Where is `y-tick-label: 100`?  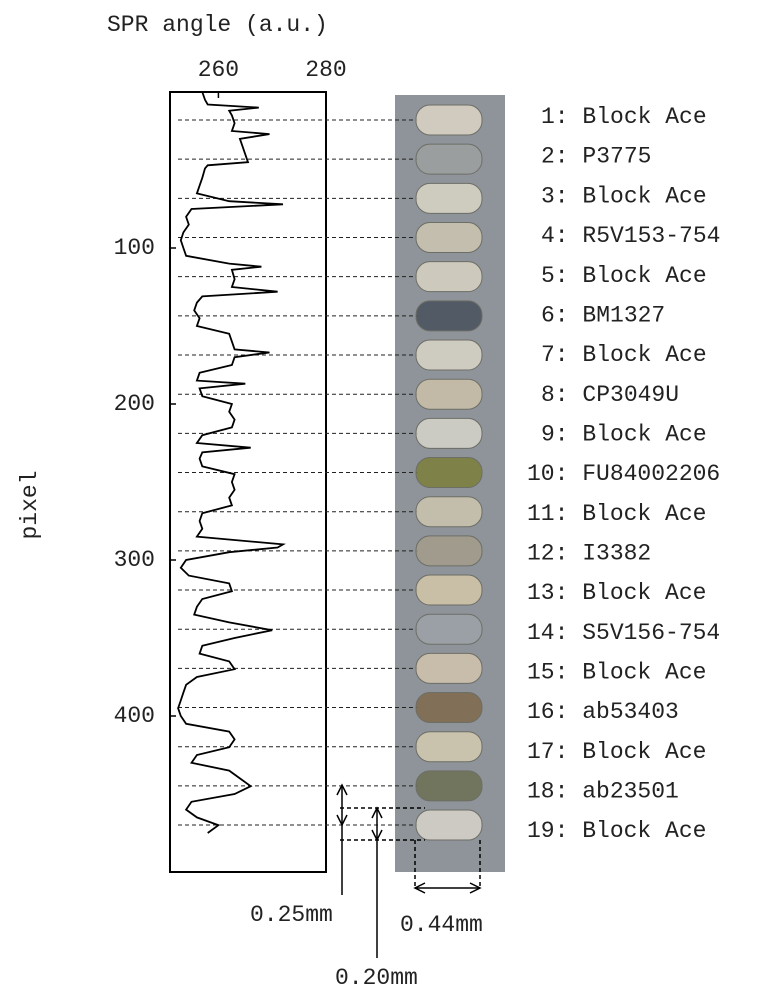
y-tick-label: 100 is located at coordinates (134, 248).